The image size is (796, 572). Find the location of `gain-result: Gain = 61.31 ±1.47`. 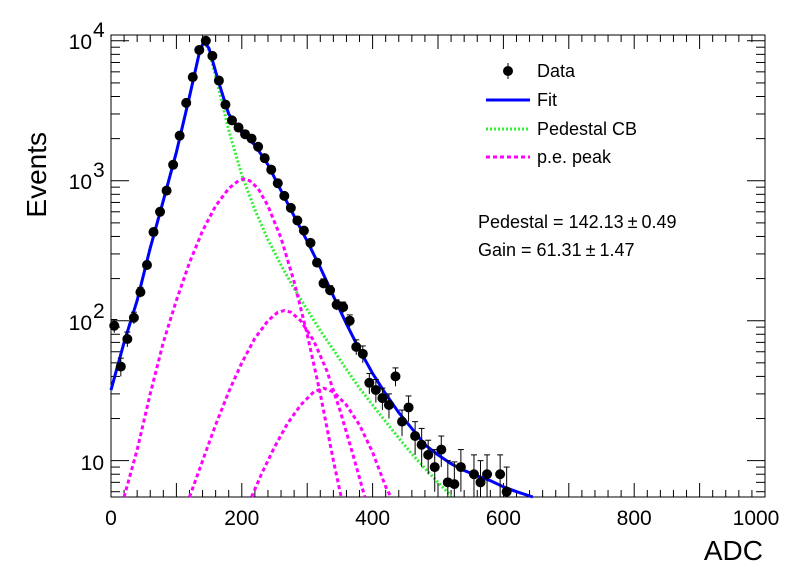

gain-result: Gain = 61.31 ±1.47 is located at coordinates (556, 250).